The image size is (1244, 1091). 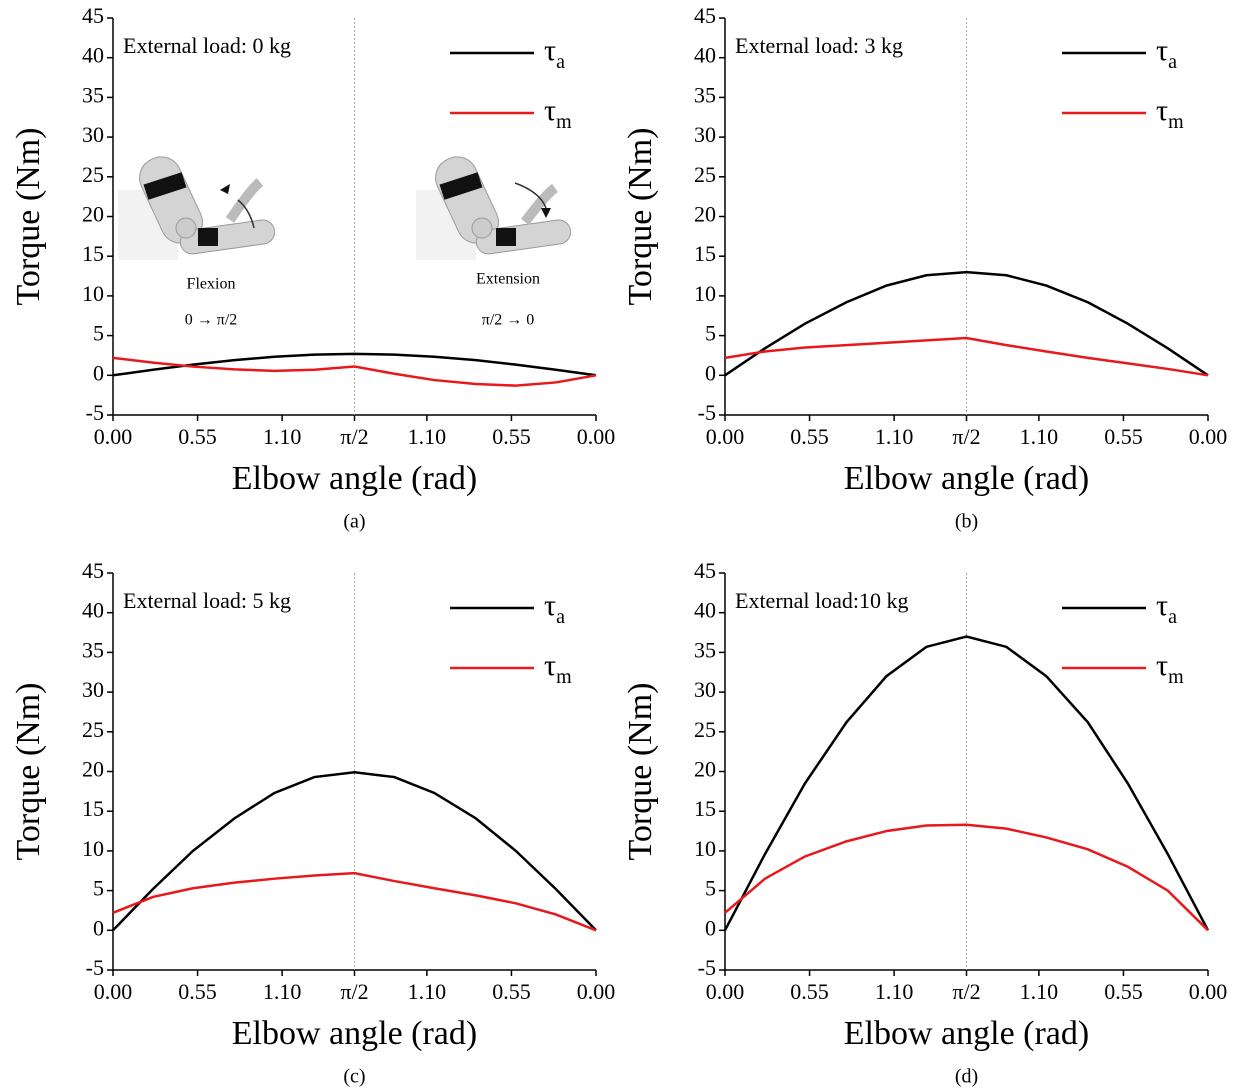 What do you see at coordinates (508, 279) in the screenshot?
I see `inset-text: Extension` at bounding box center [508, 279].